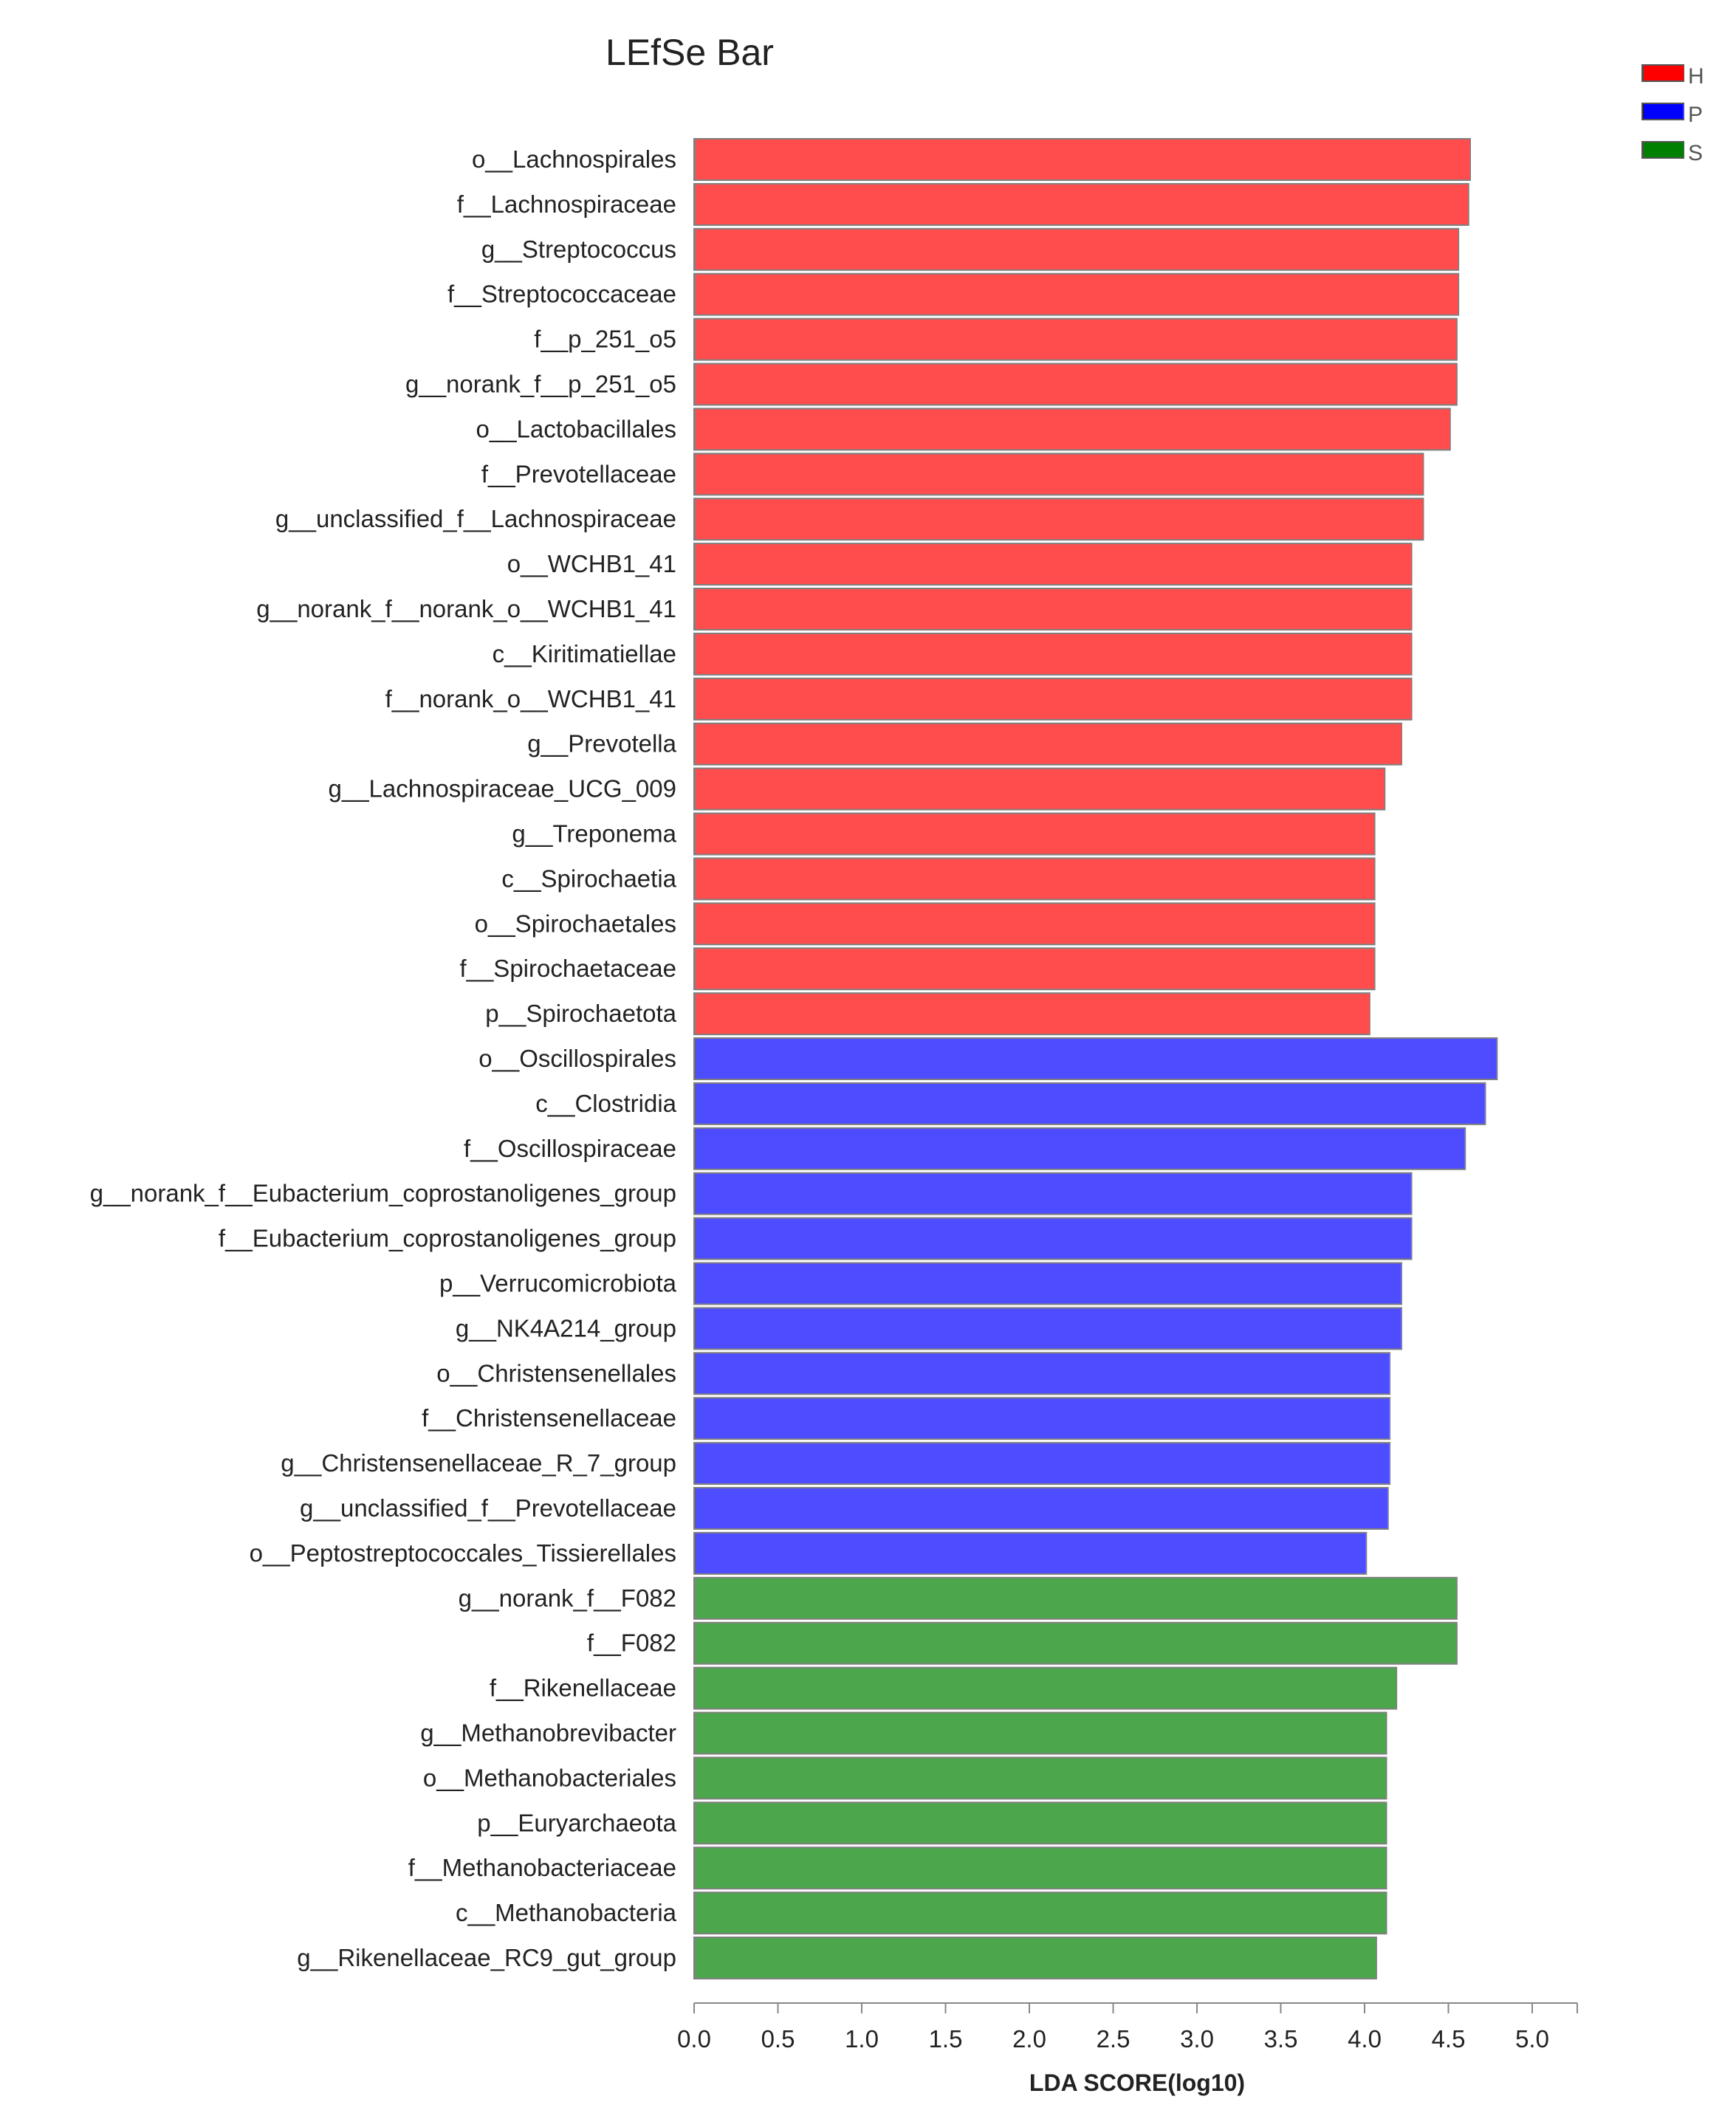 The height and width of the screenshot is (2116, 1736). I want to click on legend: HPS, so click(1672, 114).